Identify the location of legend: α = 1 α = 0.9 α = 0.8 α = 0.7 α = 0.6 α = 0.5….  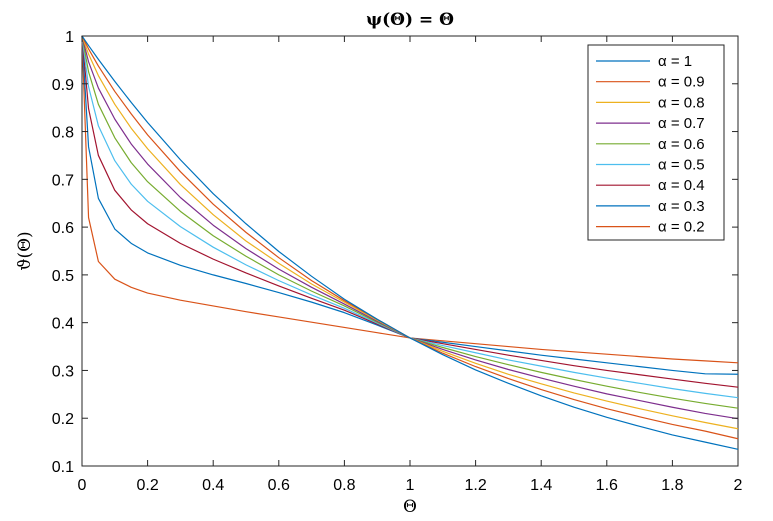
(656, 142).